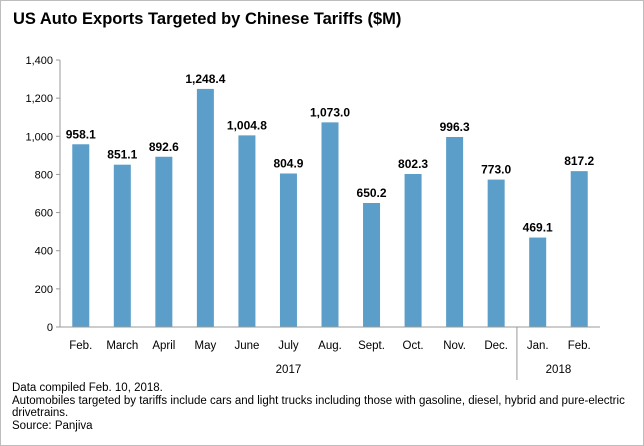  Describe the element at coordinates (81, 134) in the screenshot. I see `value-label: 958.1` at that location.